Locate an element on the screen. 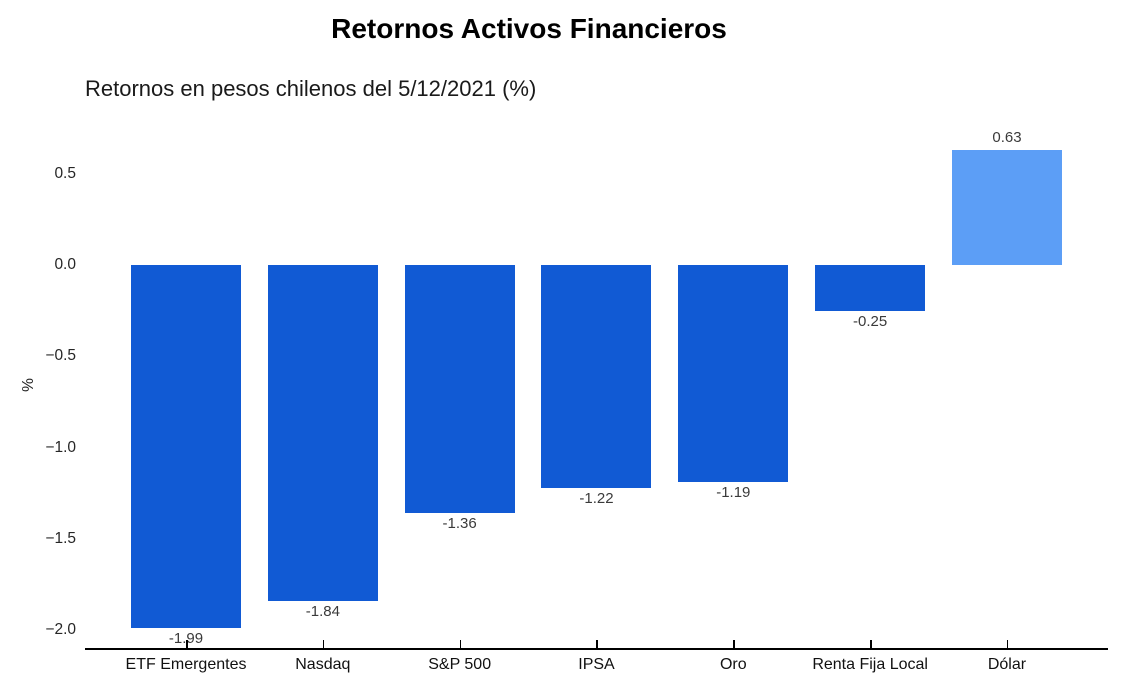 This screenshot has width=1134, height=696. bar-value-label: -1.19 is located at coordinates (733, 493).